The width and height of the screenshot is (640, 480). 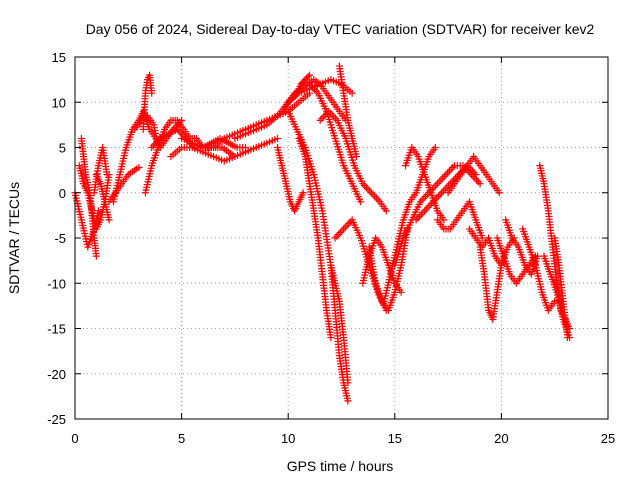 I want to click on x-tick-label: 5, so click(x=181, y=438).